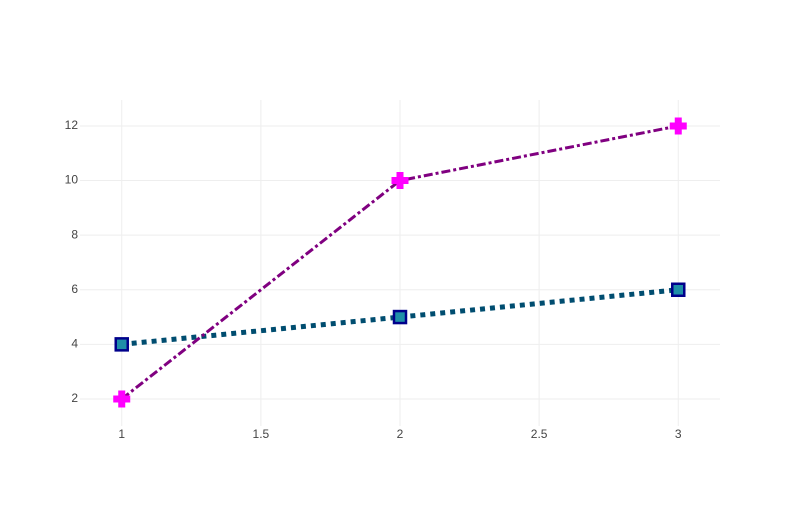 The image size is (800, 506). What do you see at coordinates (678, 434) in the screenshot?
I see `x-tick-label: 3` at bounding box center [678, 434].